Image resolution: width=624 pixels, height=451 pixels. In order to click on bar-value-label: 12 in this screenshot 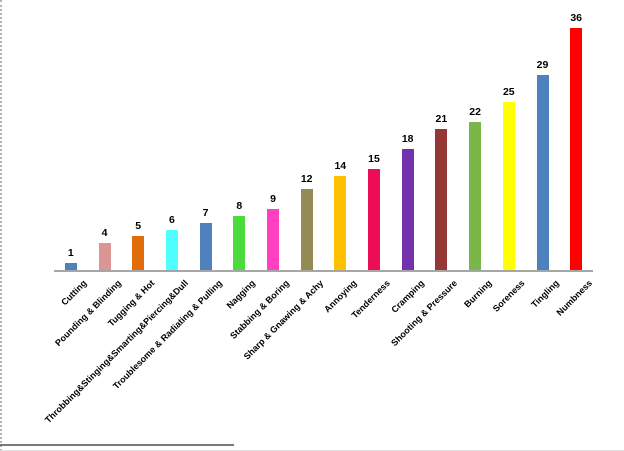, I will do `click(306, 179)`.